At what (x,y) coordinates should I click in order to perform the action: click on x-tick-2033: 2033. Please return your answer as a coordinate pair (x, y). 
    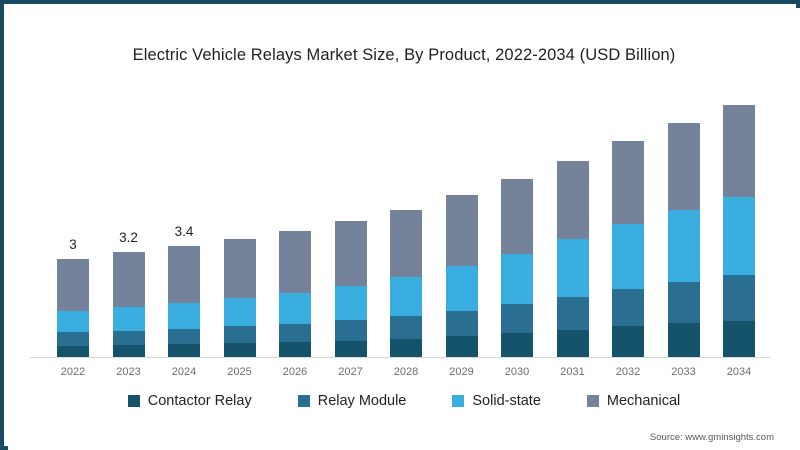
    Looking at the image, I should click on (683, 372).